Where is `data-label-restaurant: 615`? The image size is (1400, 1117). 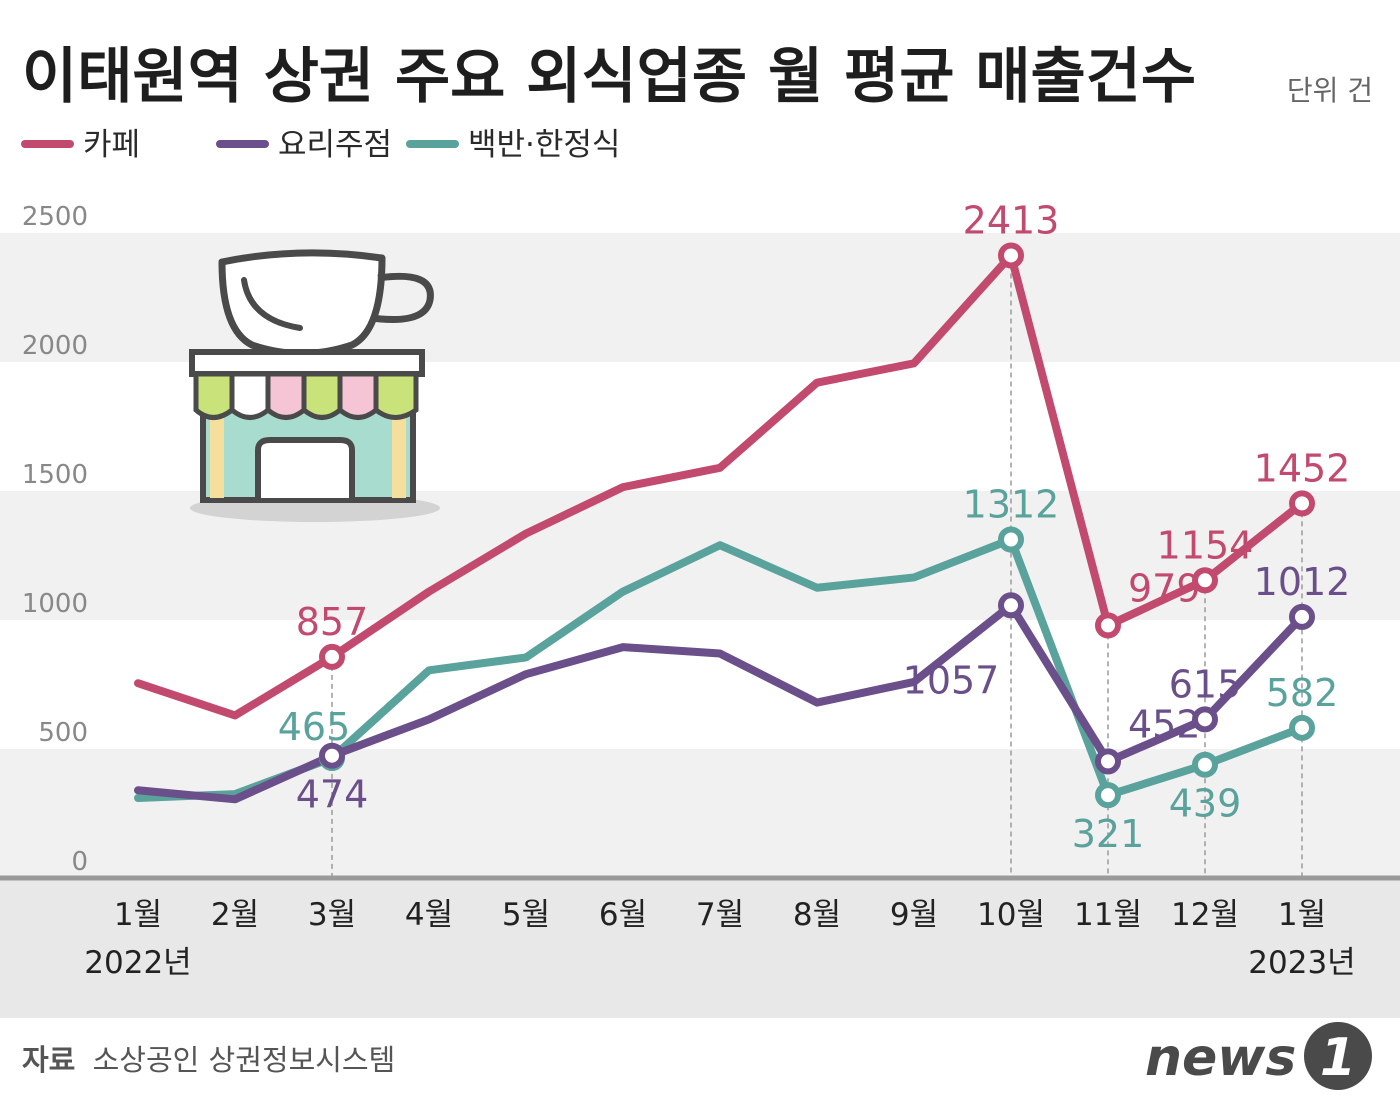
data-label-restaurant: 615 is located at coordinates (1205, 684).